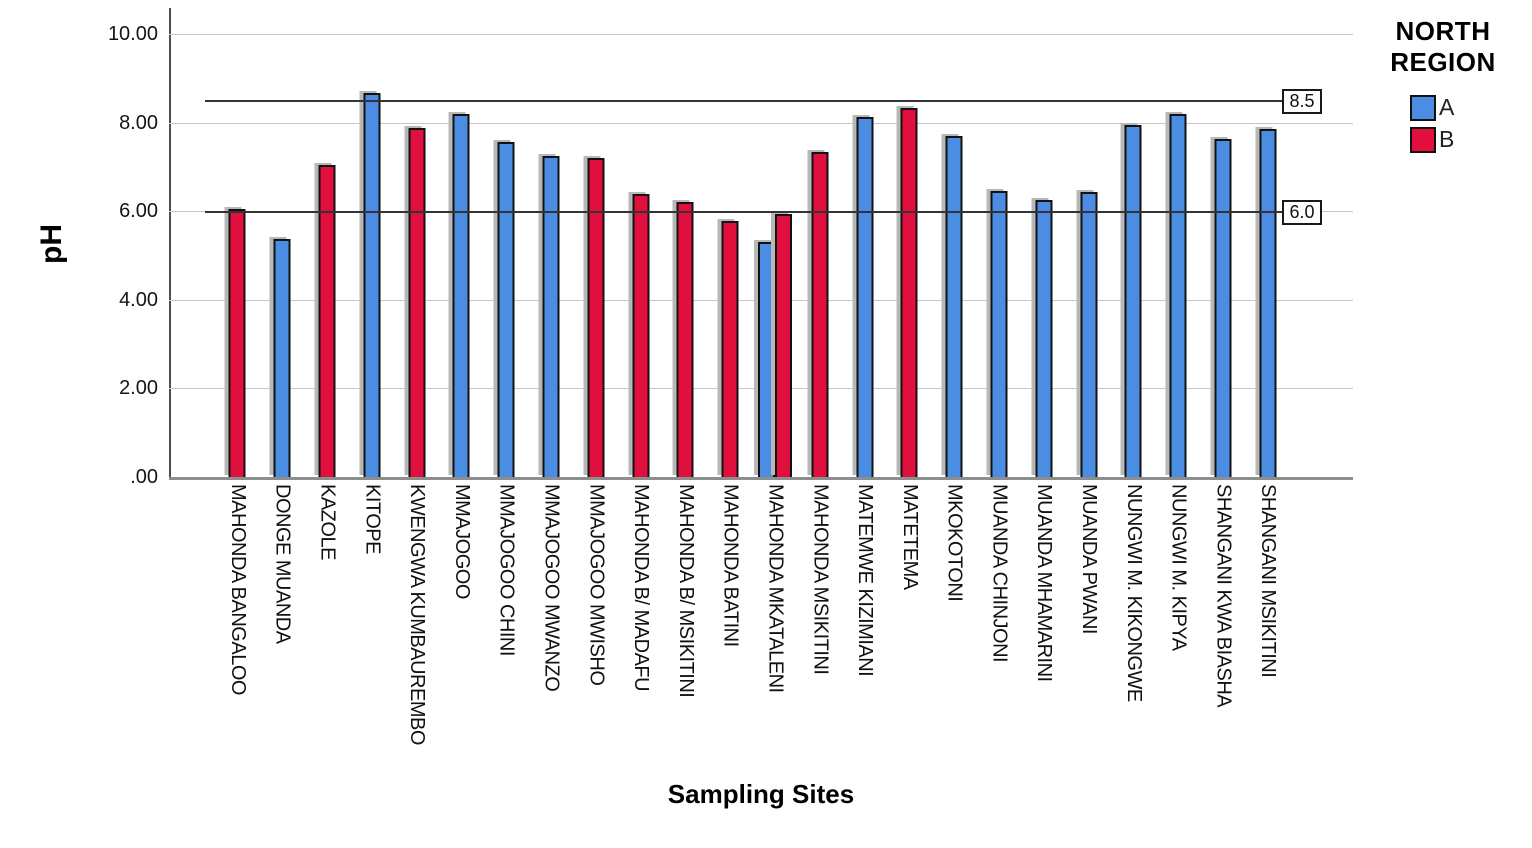 The height and width of the screenshot is (848, 1532). Describe the element at coordinates (327, 522) in the screenshot. I see `x-category-label: KAZOLE` at that location.